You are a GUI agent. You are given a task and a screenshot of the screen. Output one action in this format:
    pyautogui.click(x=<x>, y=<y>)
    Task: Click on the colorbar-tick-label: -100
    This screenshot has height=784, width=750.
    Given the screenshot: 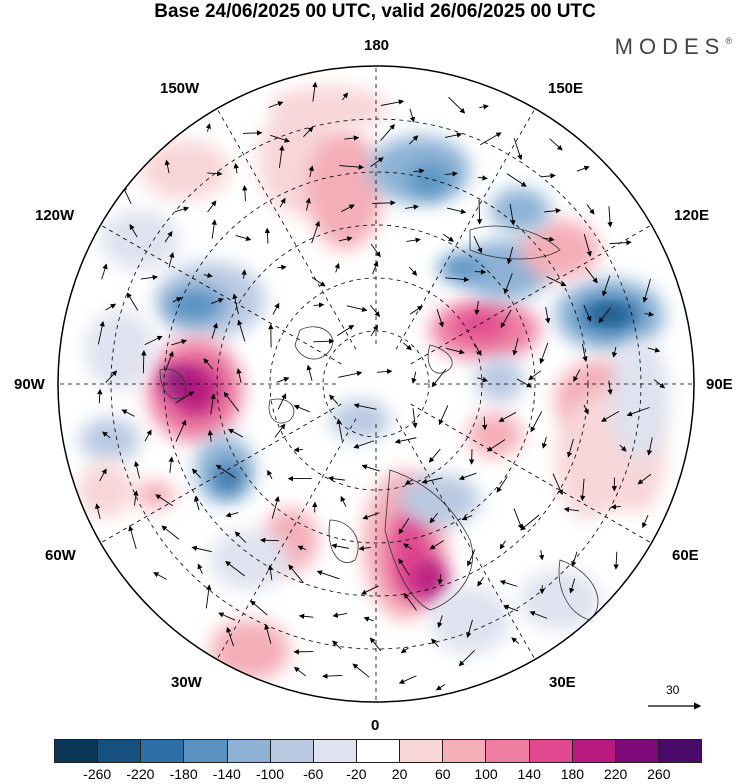 What is the action you would take?
    pyautogui.click(x=270, y=774)
    